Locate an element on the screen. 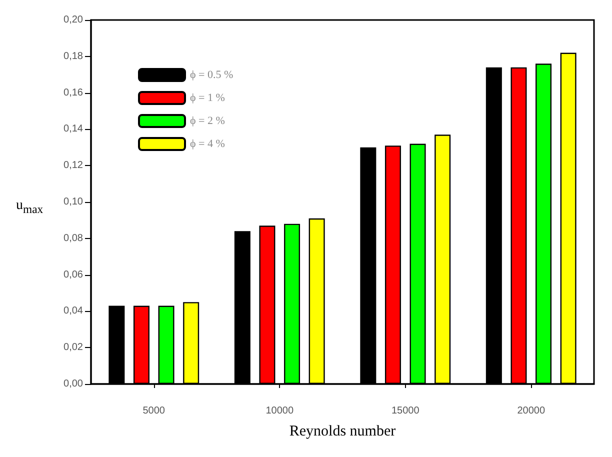 The image size is (612, 457). x-axis-title: Reynolds number is located at coordinates (342, 432).